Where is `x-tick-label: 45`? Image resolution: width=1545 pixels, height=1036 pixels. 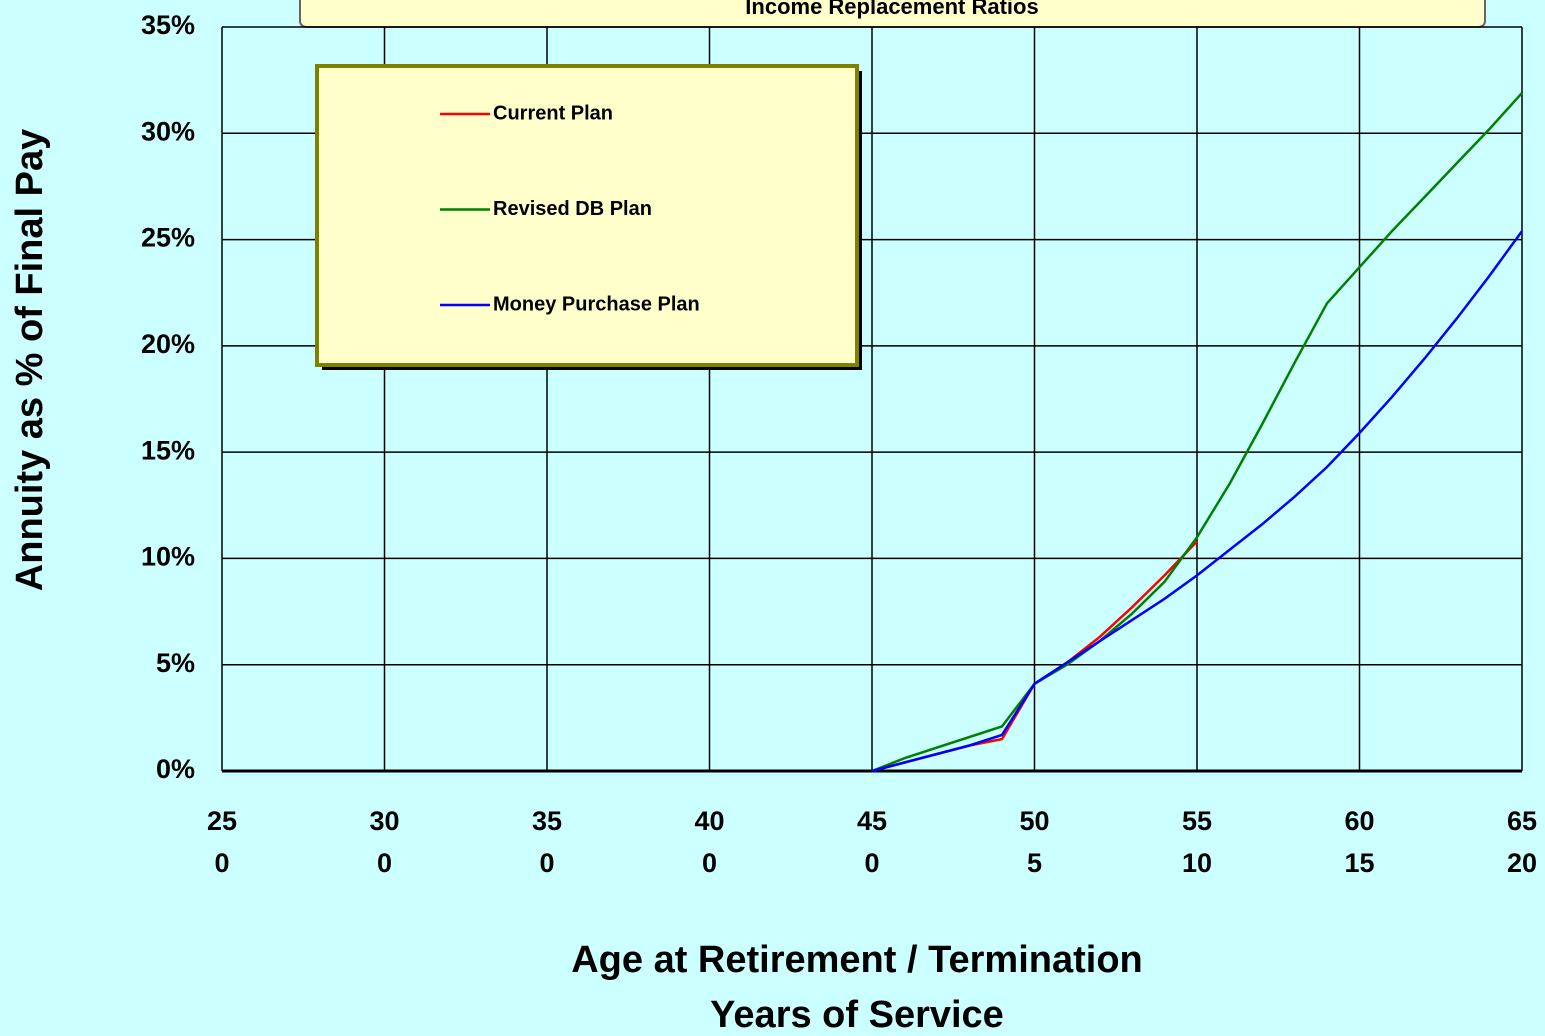 x-tick-label: 45 is located at coordinates (872, 821).